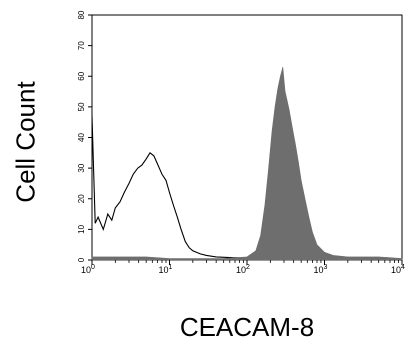  Describe the element at coordinates (247, 327) in the screenshot. I see `x-axis-title: CEACAM-8` at that location.